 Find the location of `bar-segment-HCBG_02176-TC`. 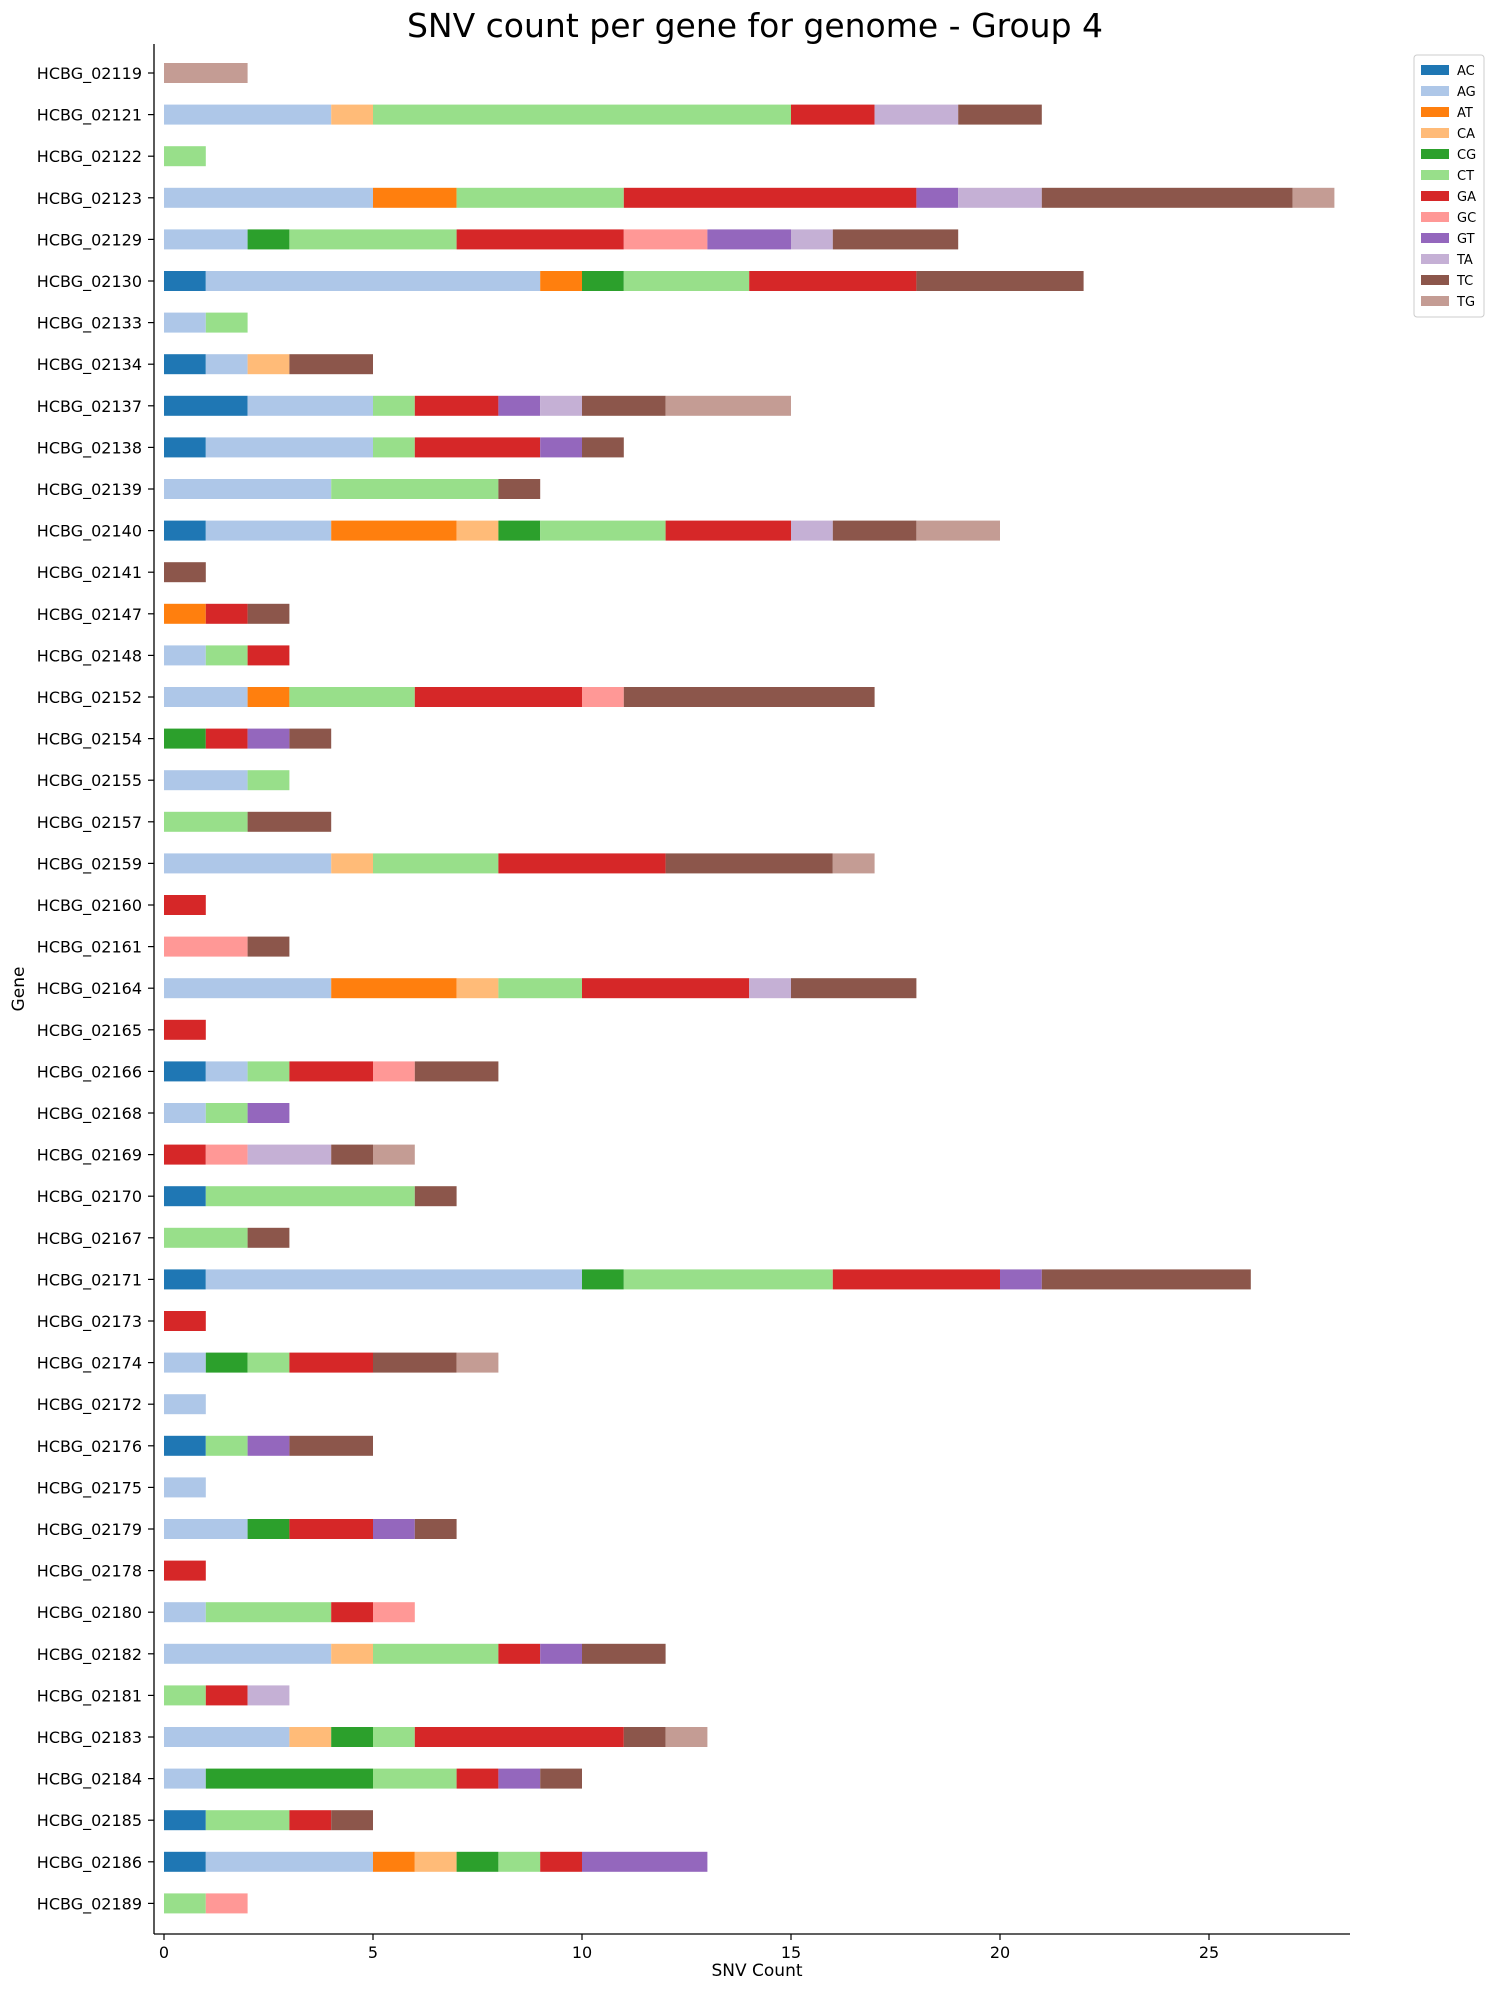

bar-segment-HCBG_02176-TC is located at coordinates (331, 1445).